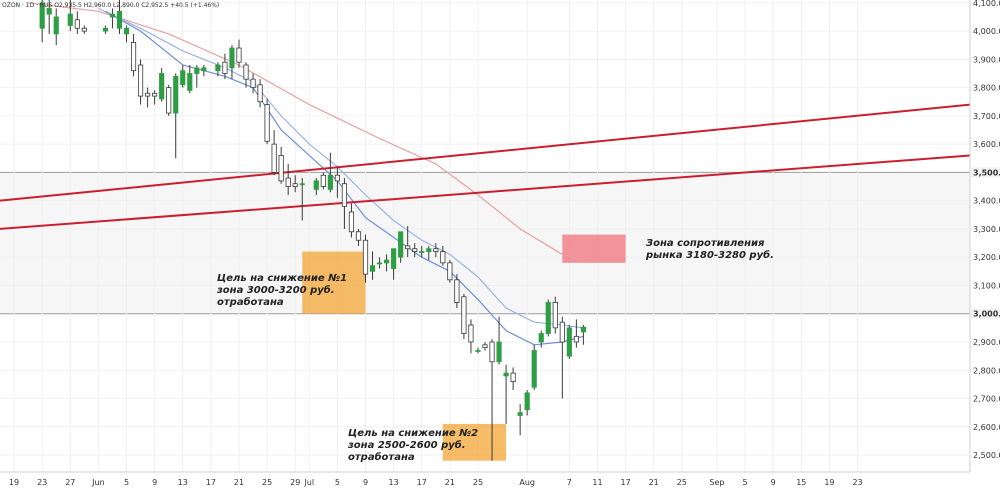 Image resolution: width=1000 pixels, height=490 pixels. What do you see at coordinates (413, 433) in the screenshot?
I see `note-target2-line1: Цель на снижение №2` at bounding box center [413, 433].